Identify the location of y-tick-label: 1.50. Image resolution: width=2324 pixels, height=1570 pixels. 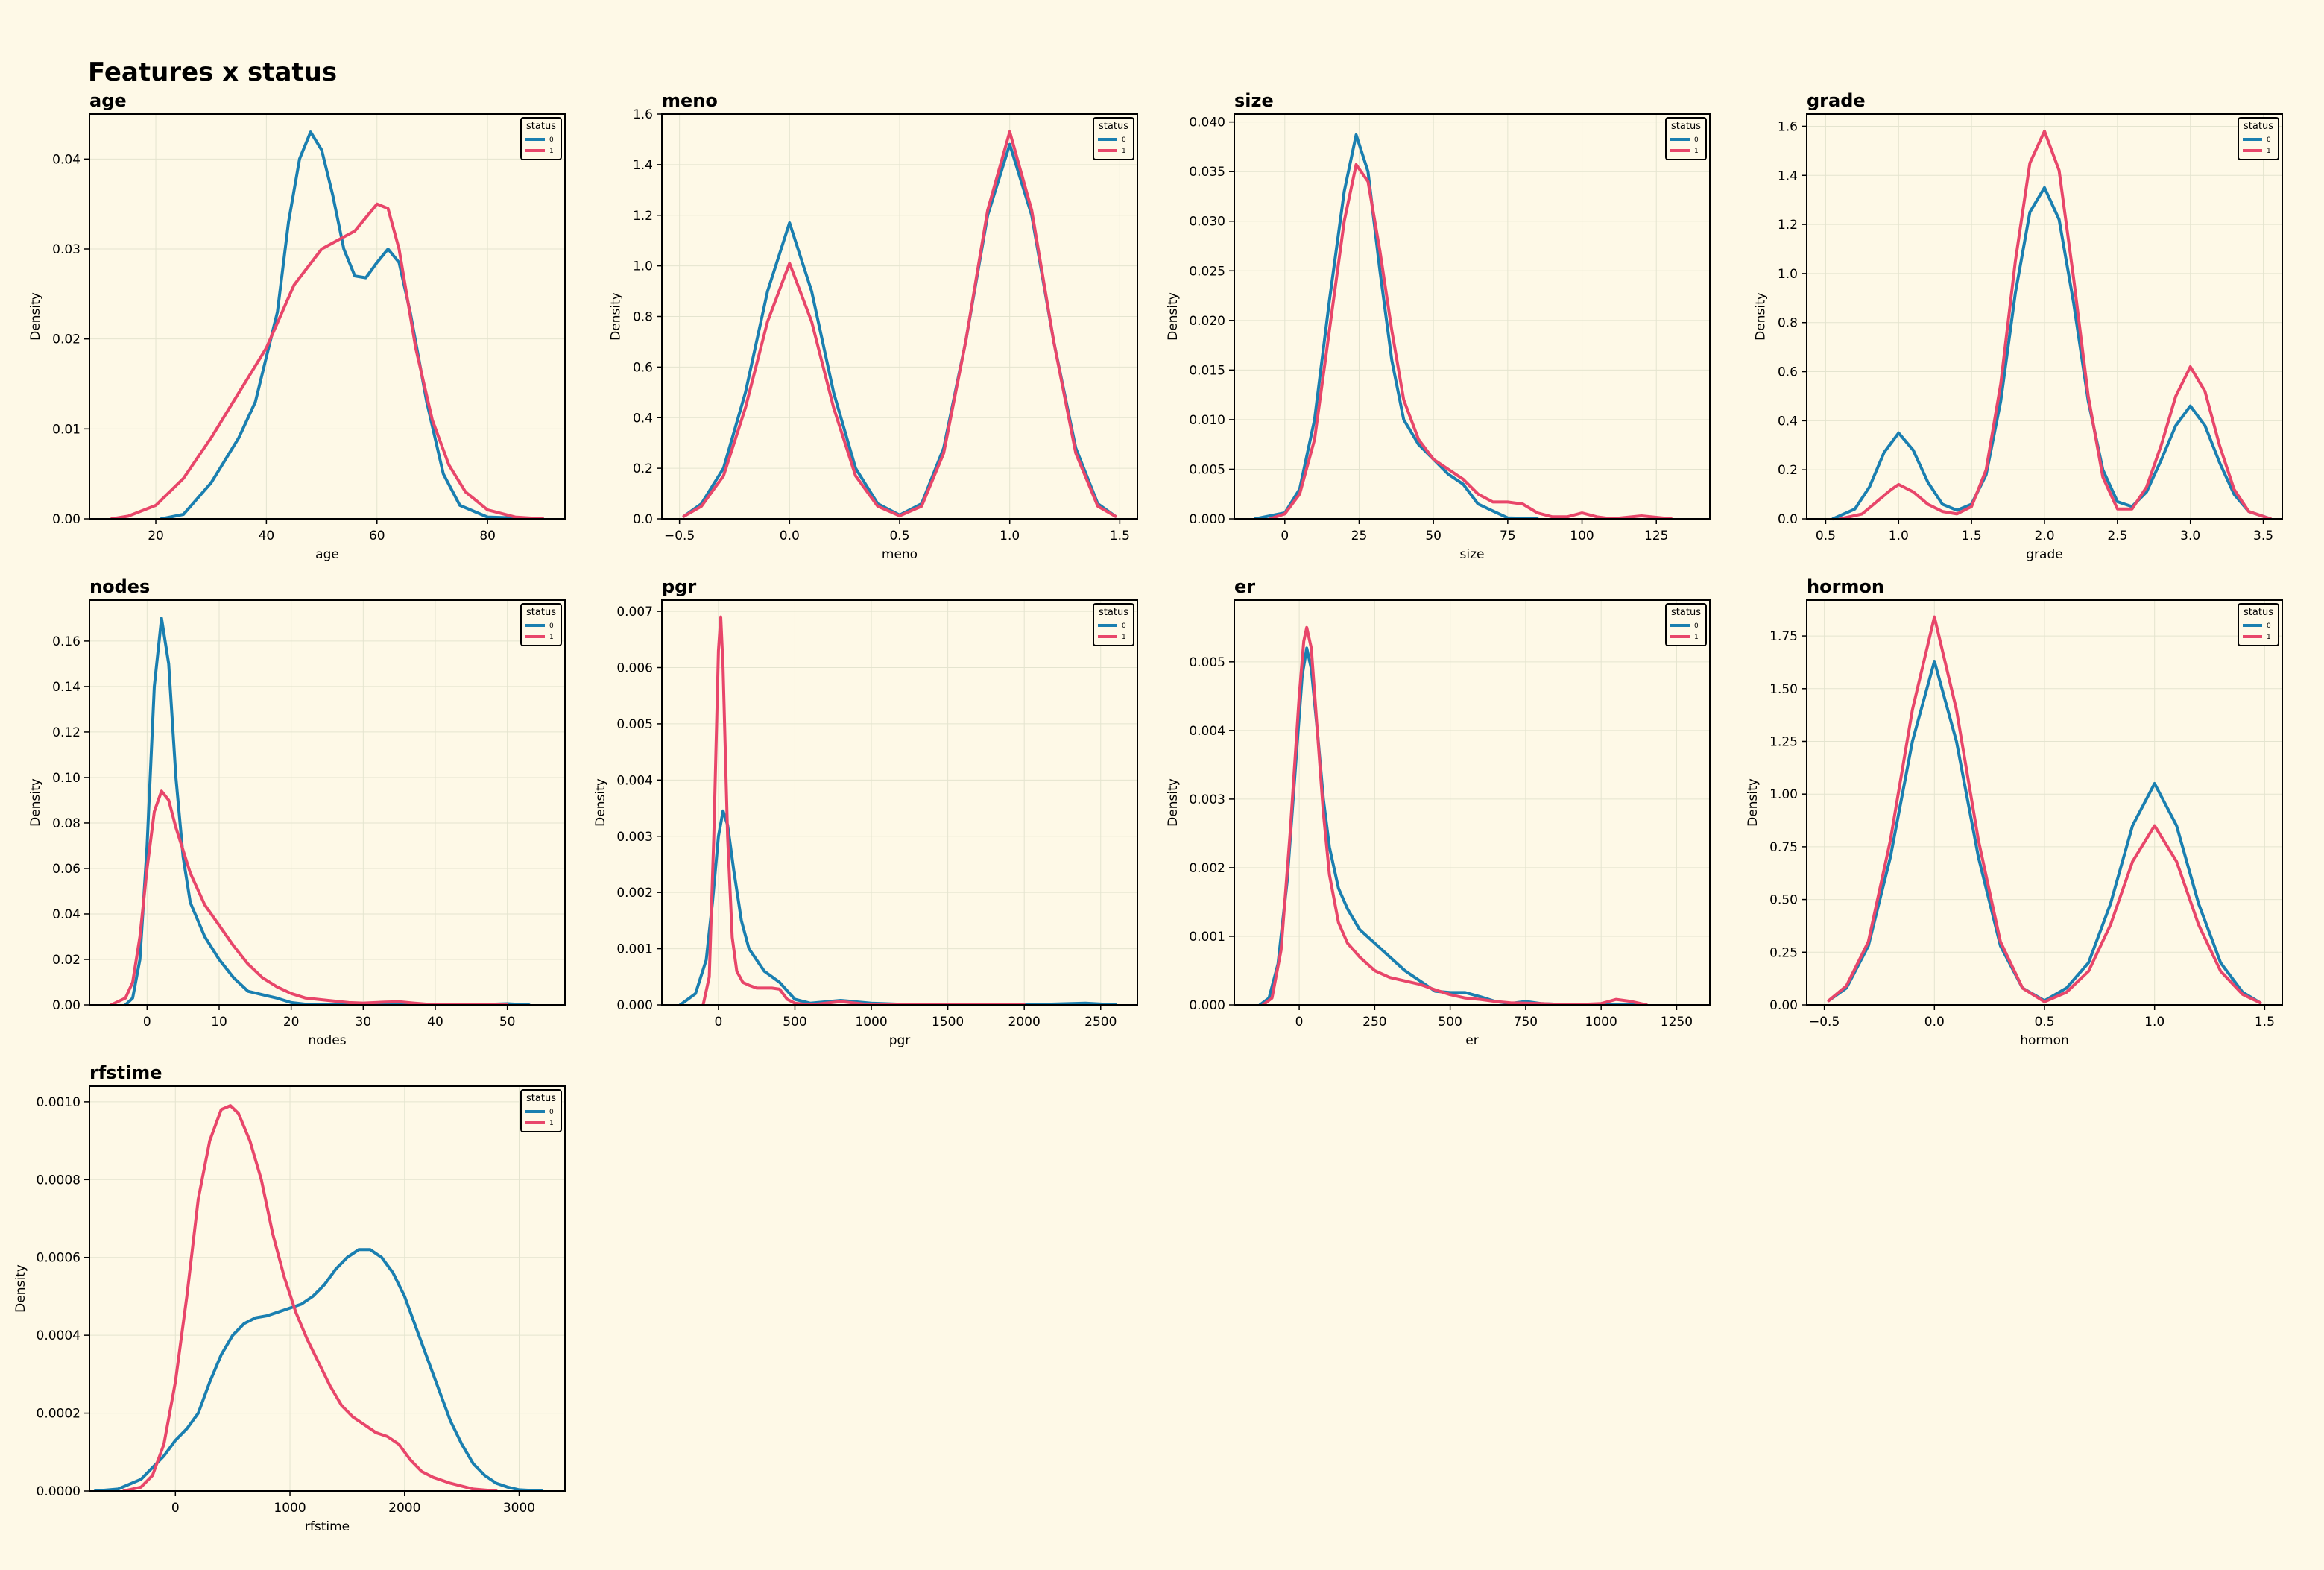
(1784, 689).